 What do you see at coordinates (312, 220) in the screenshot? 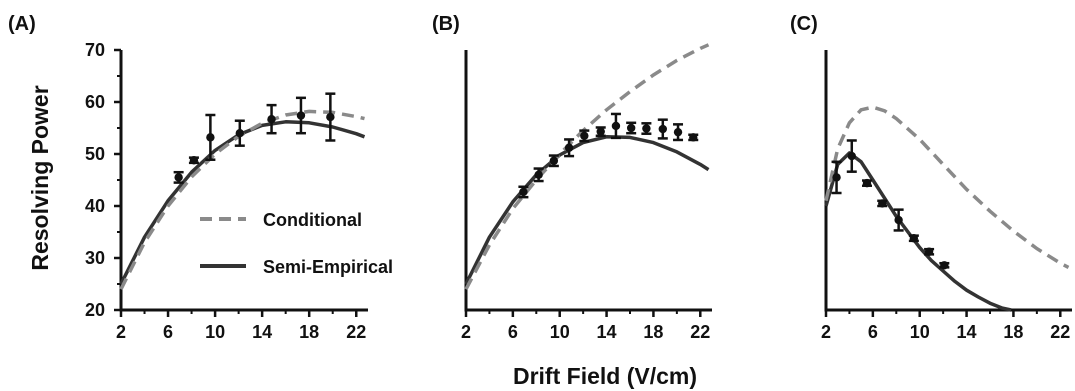
I see `legend-label-conditional: Conditional` at bounding box center [312, 220].